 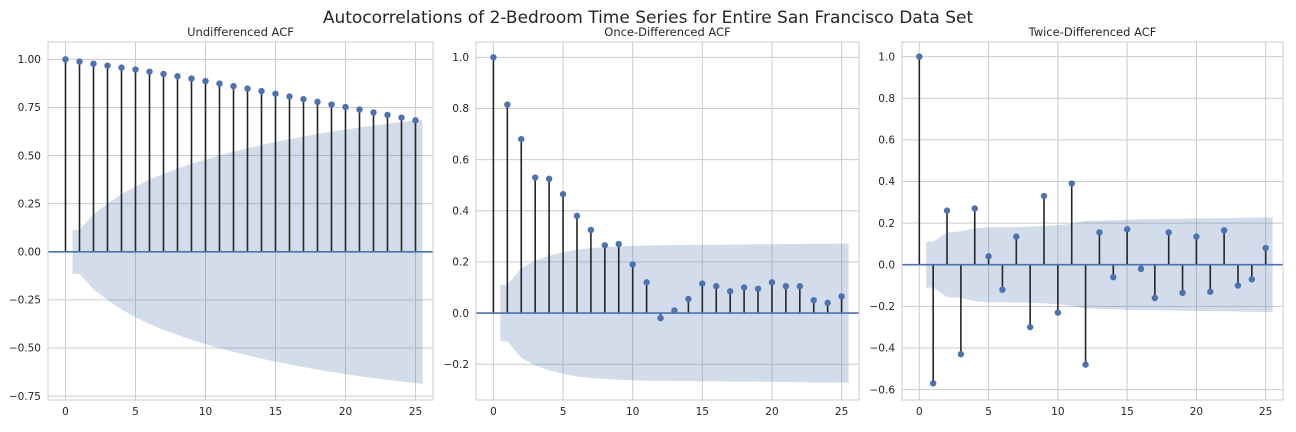 I want to click on y-tick-label: −0.4, so click(x=883, y=349).